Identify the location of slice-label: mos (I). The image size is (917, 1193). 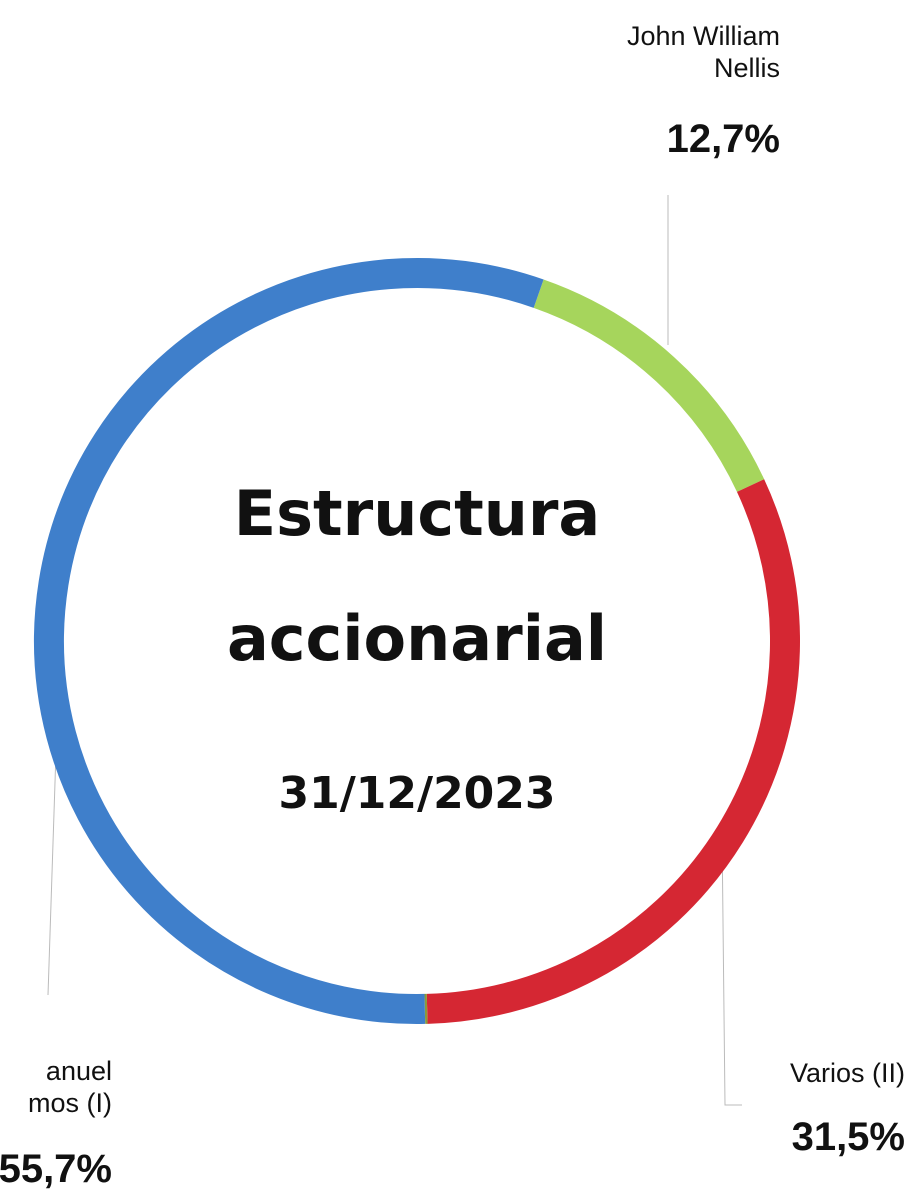
(70, 1103).